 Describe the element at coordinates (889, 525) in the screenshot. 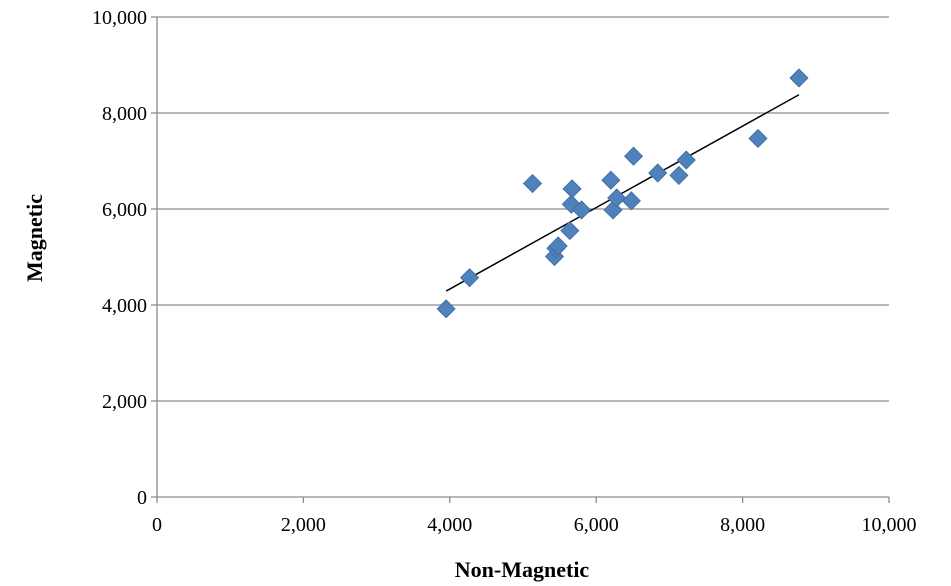

I see `x-tick-label: 10,000` at that location.